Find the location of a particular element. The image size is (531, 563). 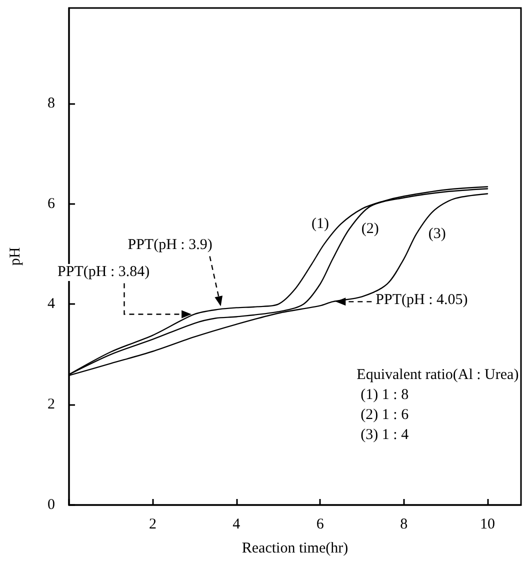

x-tick-label: 10 is located at coordinates (488, 524).